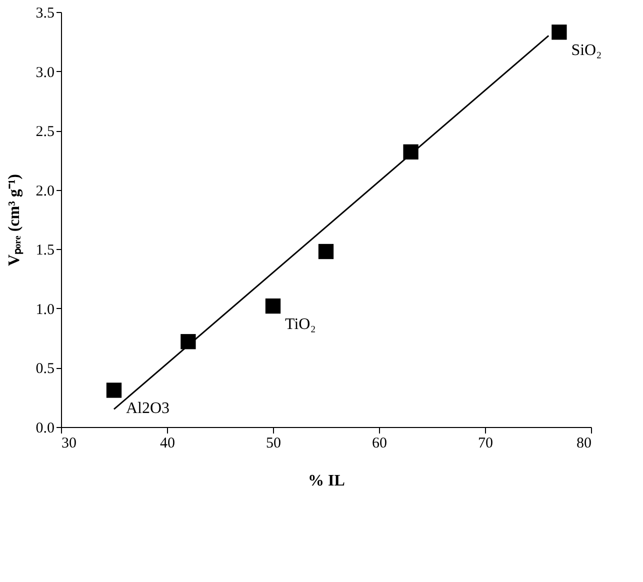 The image size is (643, 582). Describe the element at coordinates (300, 325) in the screenshot. I see `annotation: TiO₂` at that location.